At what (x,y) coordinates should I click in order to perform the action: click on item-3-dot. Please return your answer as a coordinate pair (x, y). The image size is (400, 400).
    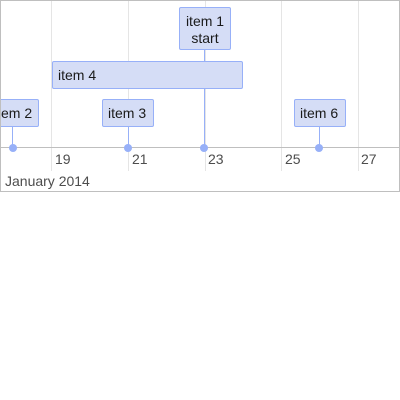
    Looking at the image, I should click on (128, 148).